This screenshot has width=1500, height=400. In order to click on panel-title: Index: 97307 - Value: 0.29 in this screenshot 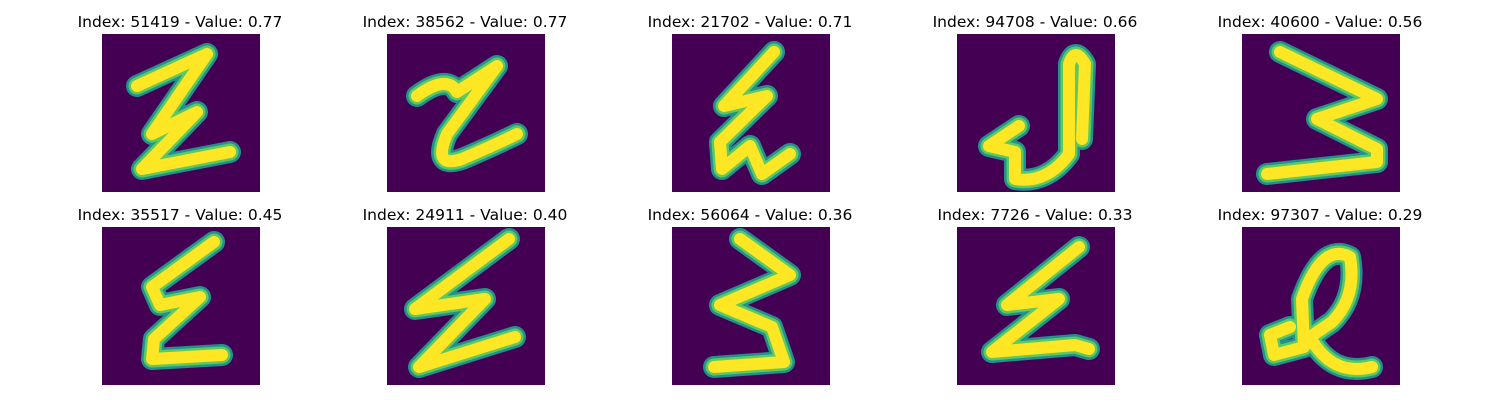, I will do `click(1320, 215)`.